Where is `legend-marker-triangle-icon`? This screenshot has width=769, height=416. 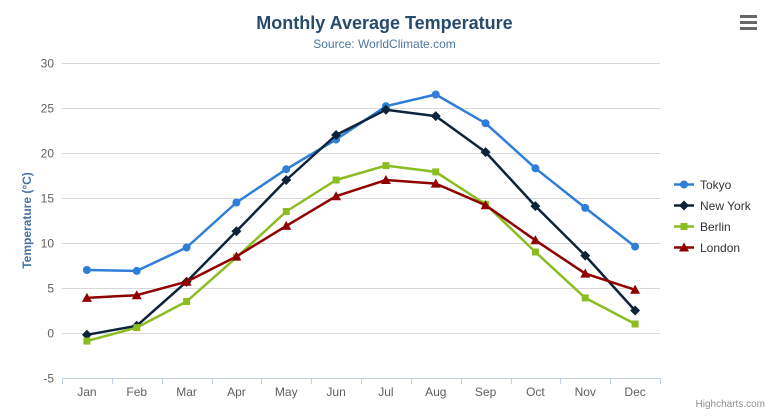
legend-marker-triangle-icon is located at coordinates (684, 247).